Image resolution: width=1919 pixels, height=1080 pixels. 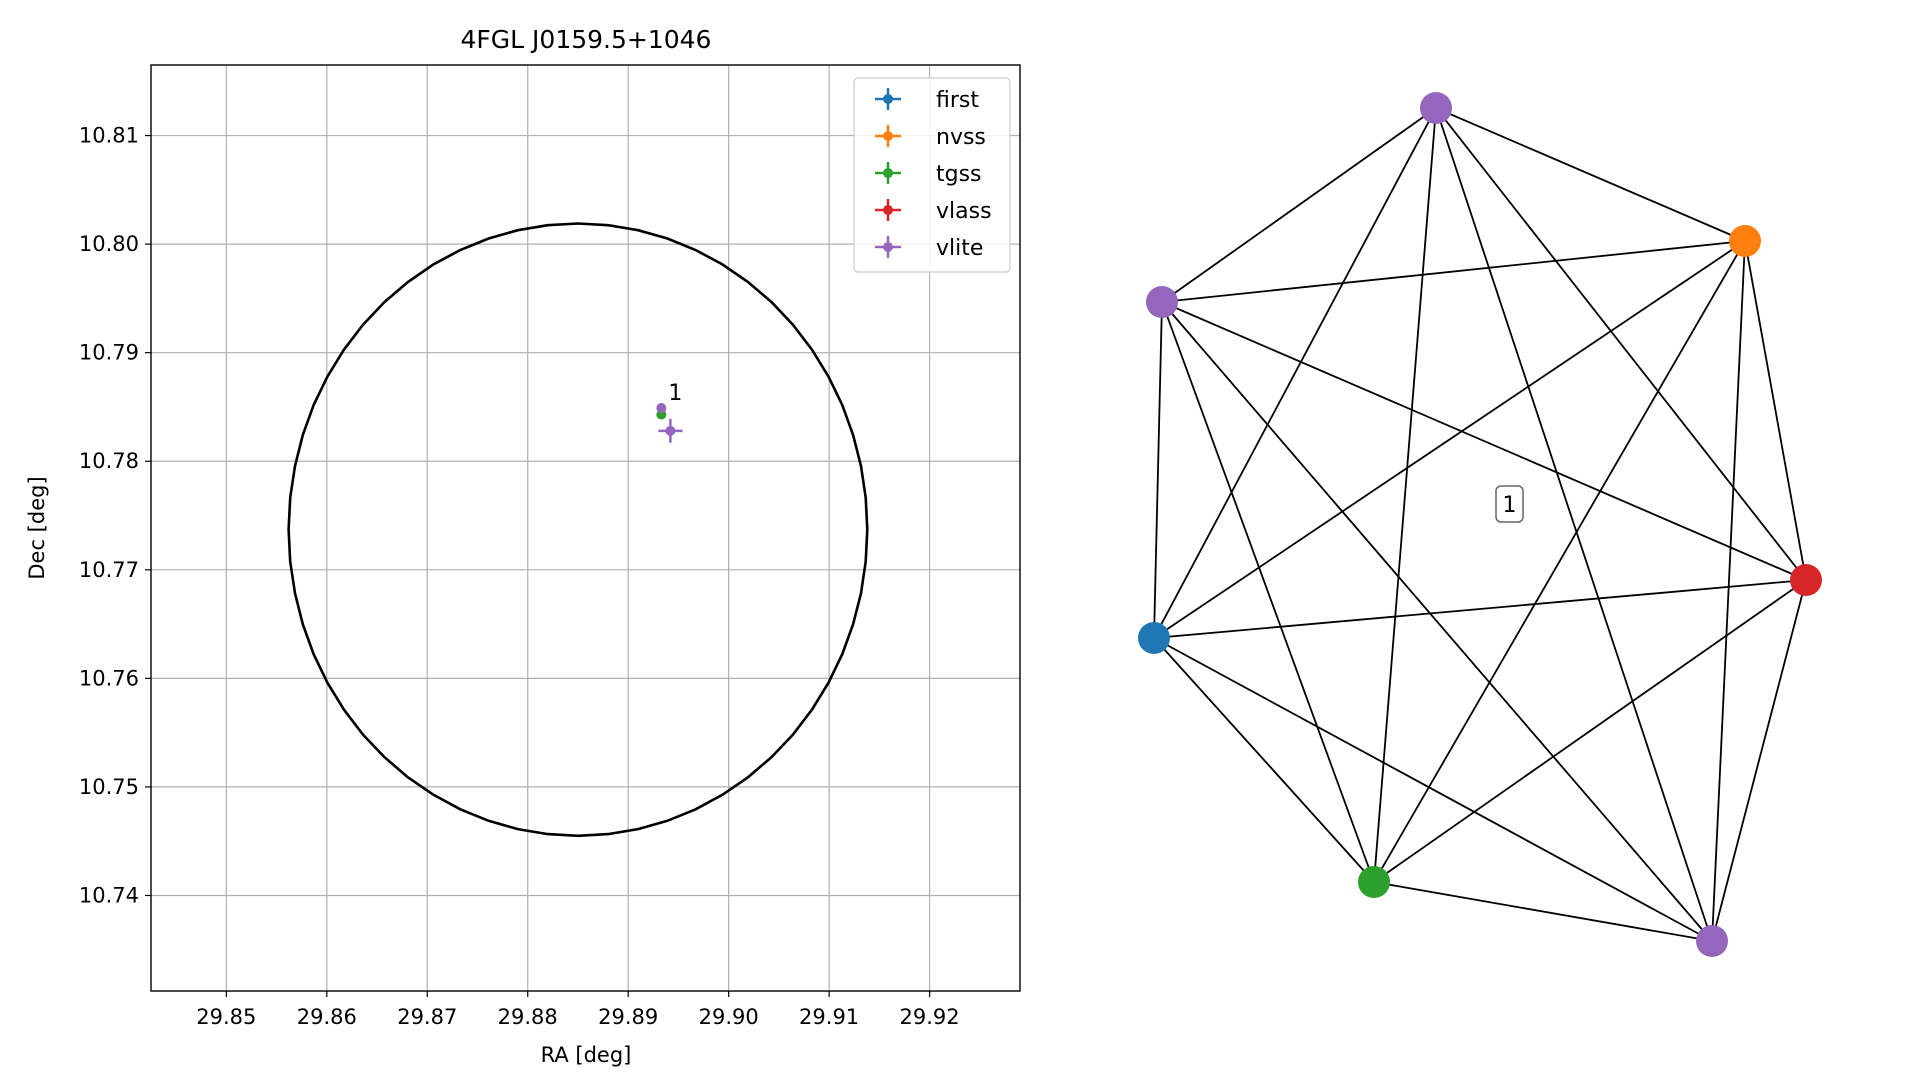 I want to click on y-axis: 10.74 10.75 10.76 10.77 10.78 10.79 10.80 10.81, so click(x=115, y=515).